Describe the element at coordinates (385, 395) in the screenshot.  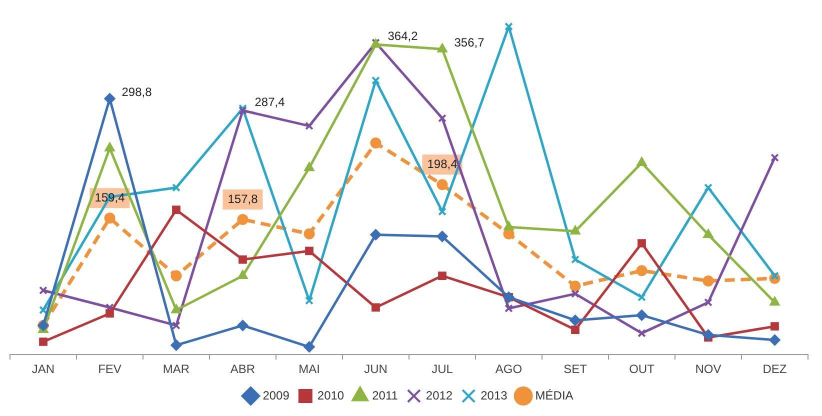
I see `legend-label: 2011` at that location.